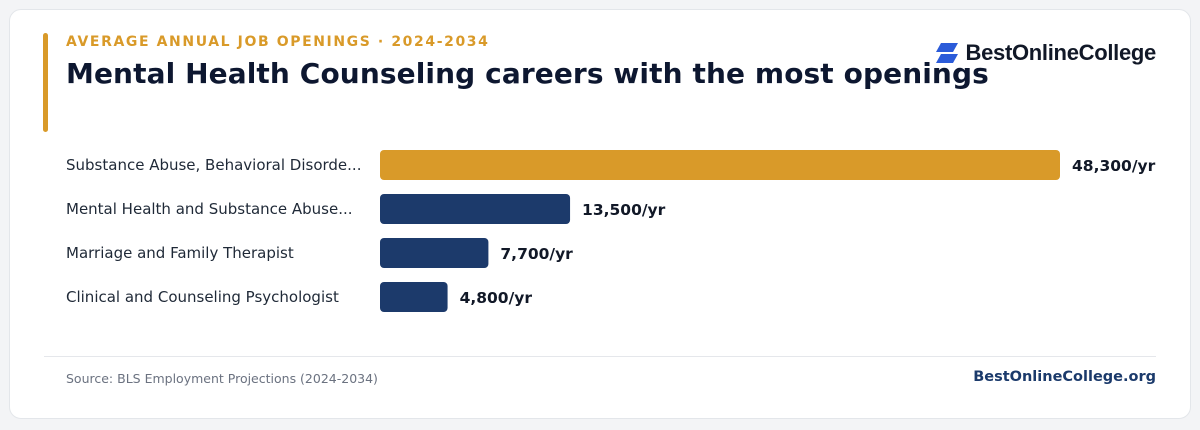 The height and width of the screenshot is (430, 1200). What do you see at coordinates (1114, 166) in the screenshot?
I see `value-label: 48,300/yr` at bounding box center [1114, 166].